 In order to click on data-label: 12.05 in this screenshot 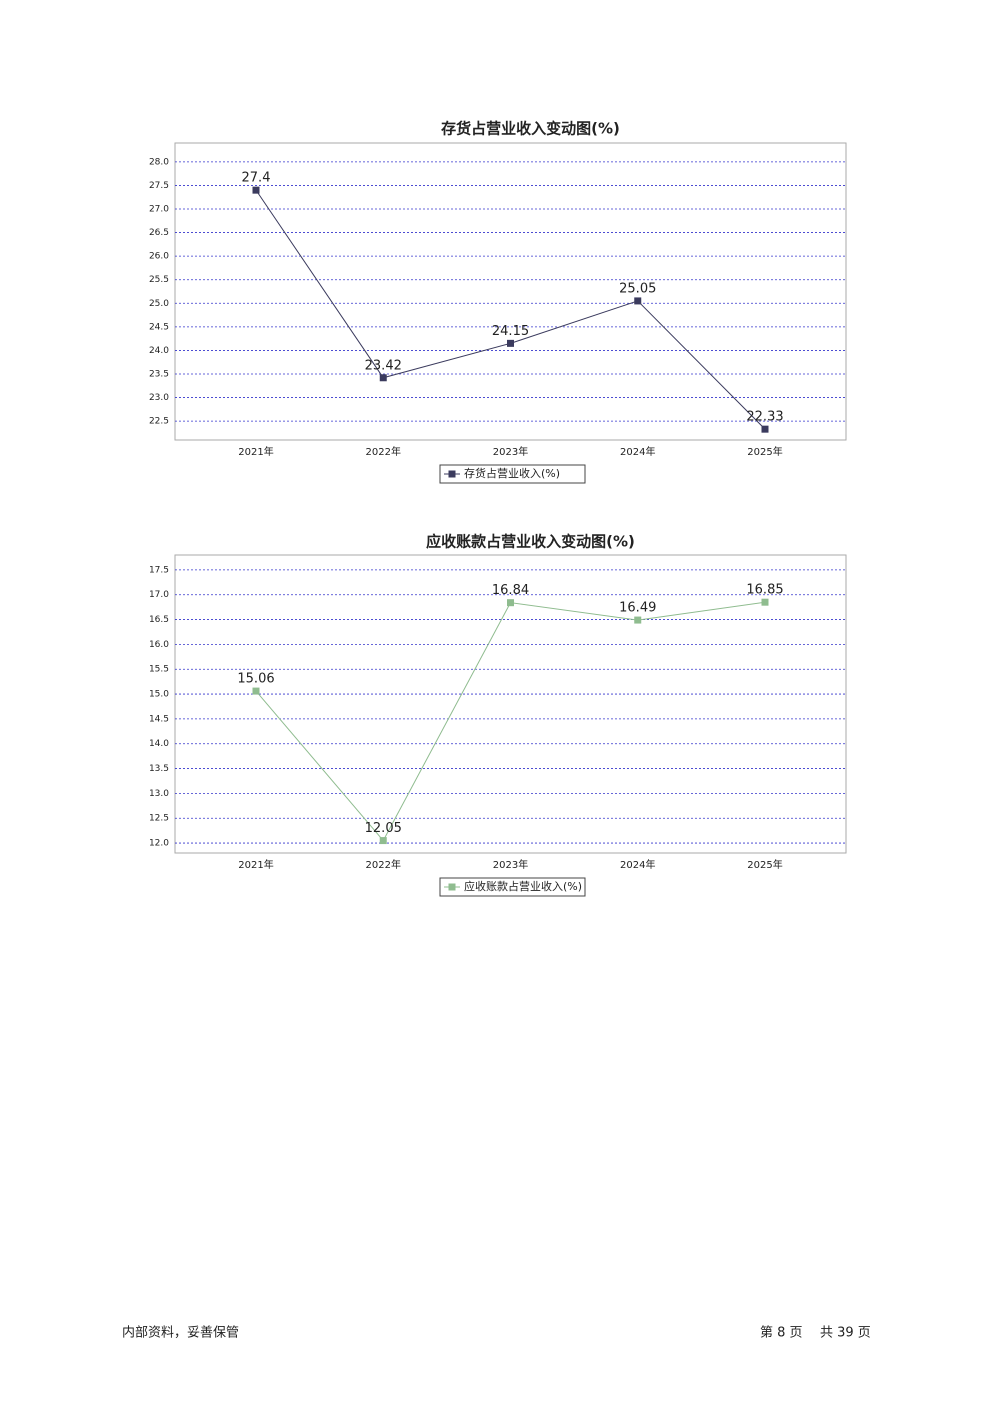, I will do `click(383, 828)`.